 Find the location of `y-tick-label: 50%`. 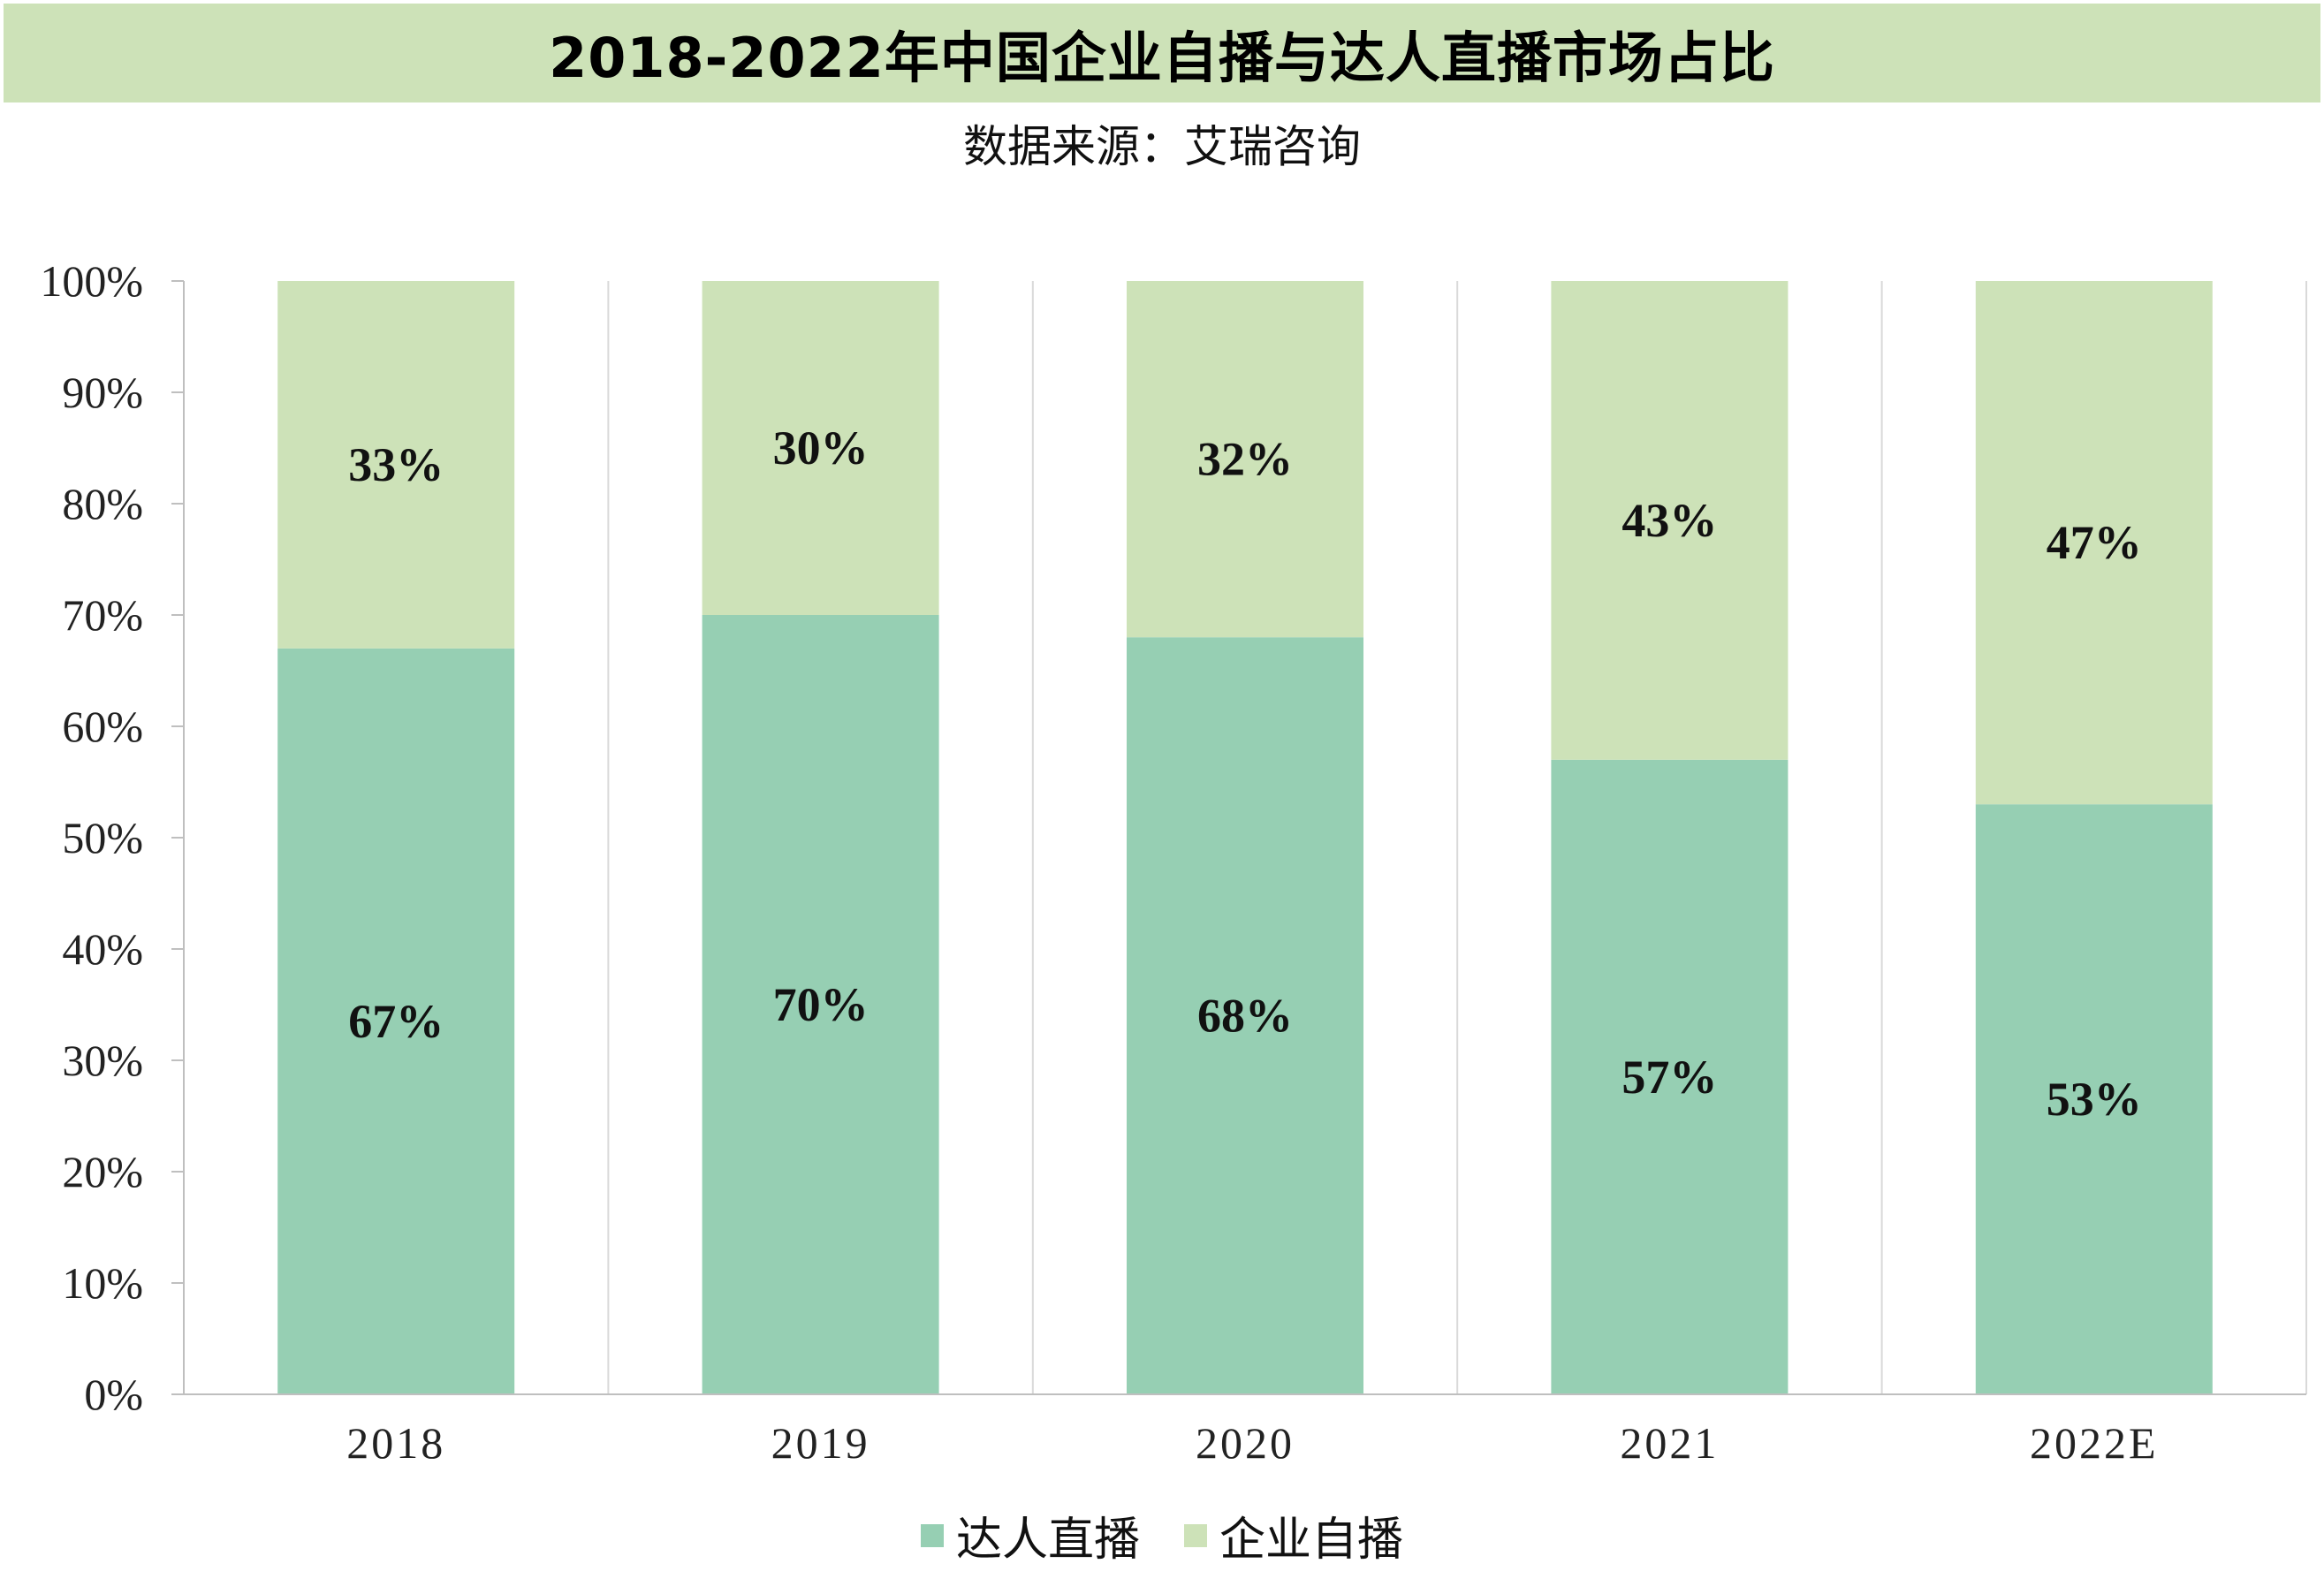

y-tick-label: 50% is located at coordinates (102, 837).